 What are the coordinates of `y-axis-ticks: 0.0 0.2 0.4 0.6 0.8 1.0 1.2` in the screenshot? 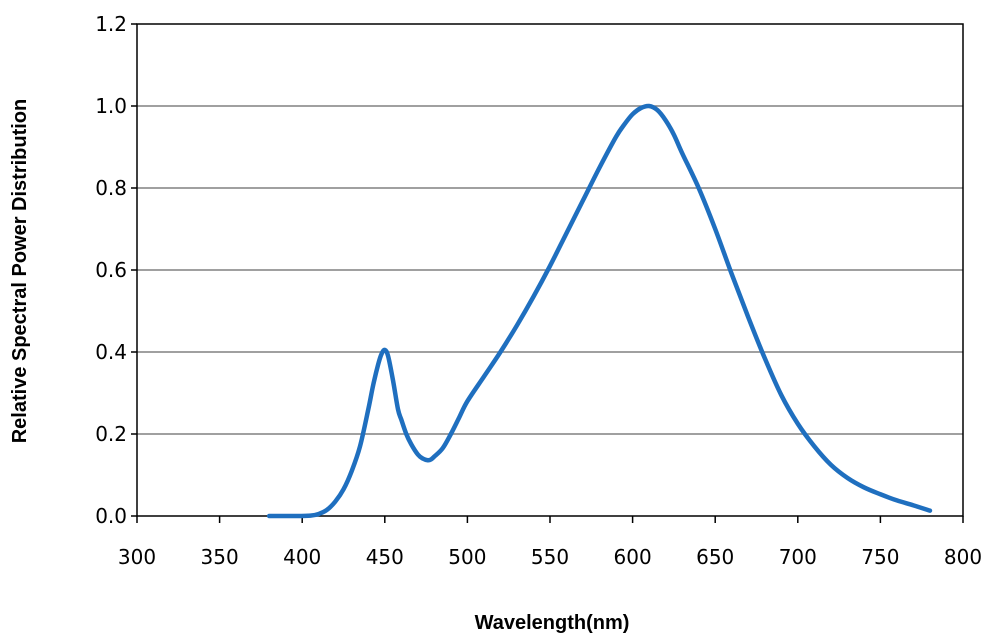 It's located at (116, 270).